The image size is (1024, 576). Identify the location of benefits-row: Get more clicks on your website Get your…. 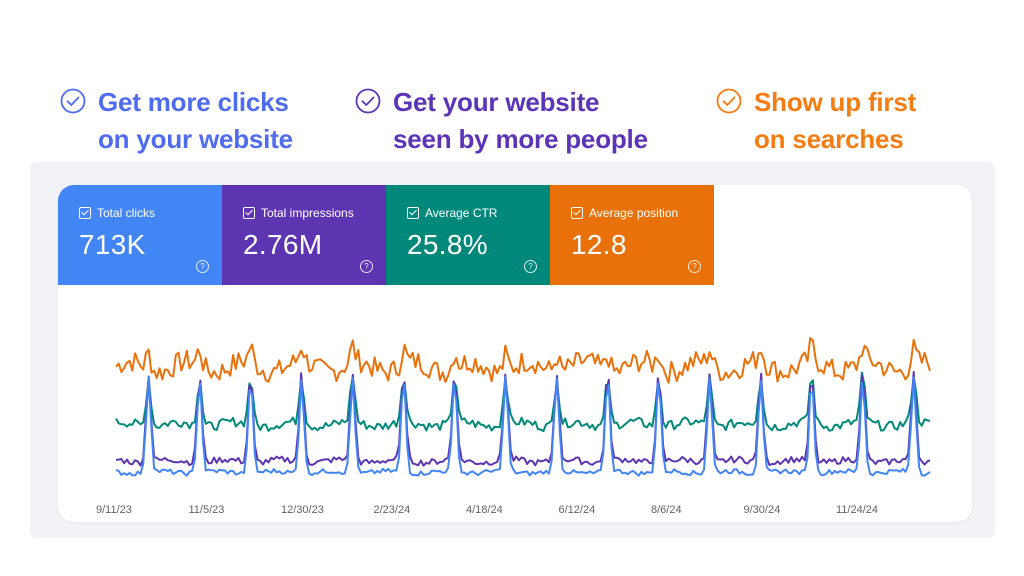
(512, 119).